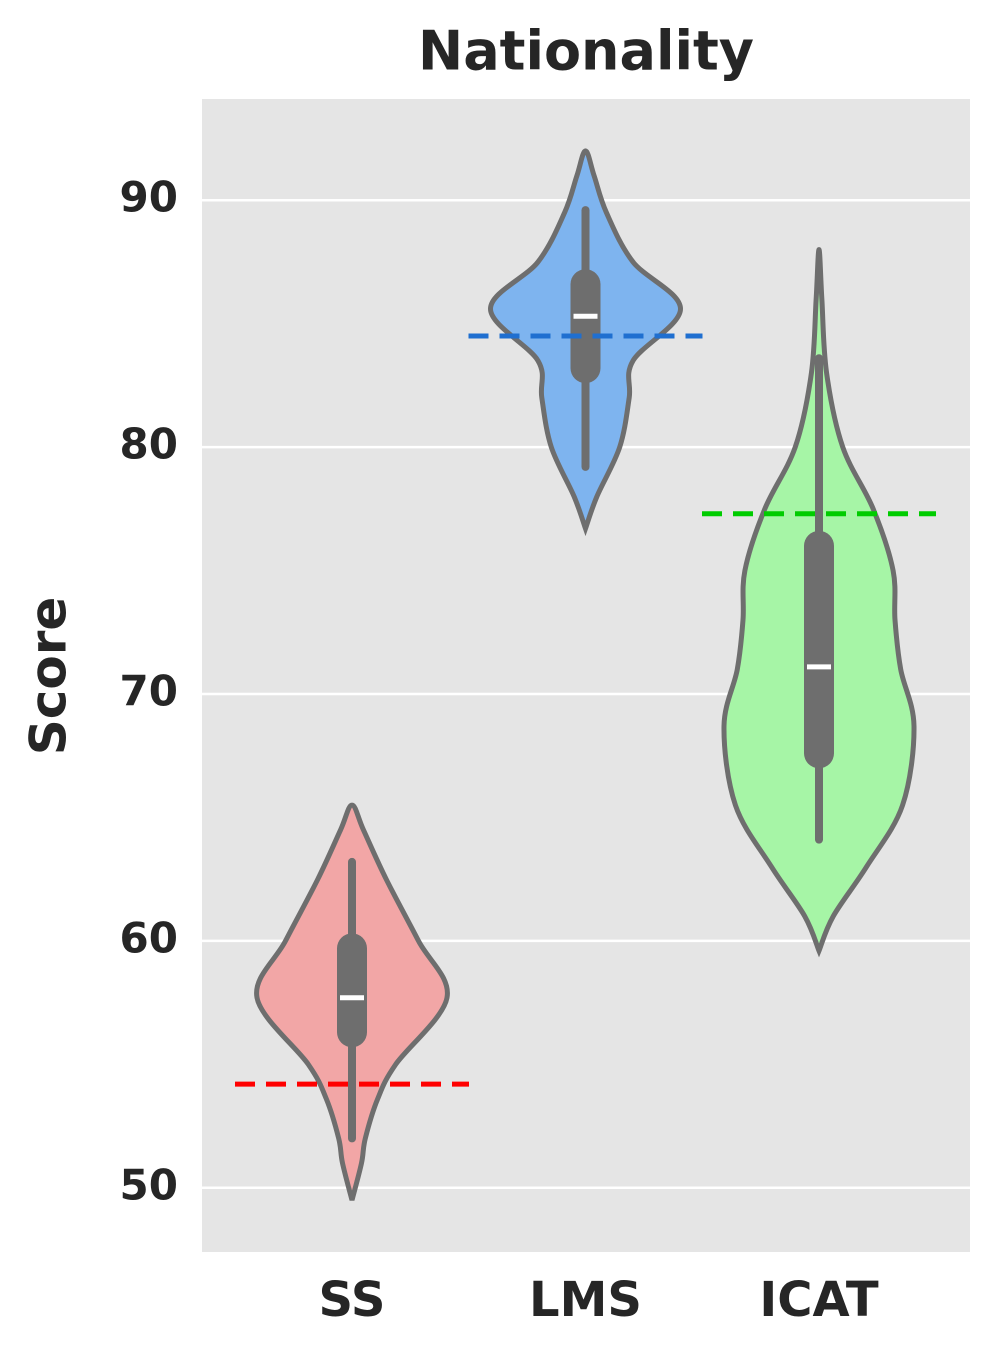 The width and height of the screenshot is (996, 1357). I want to click on y-tick-label: 90, so click(149, 197).